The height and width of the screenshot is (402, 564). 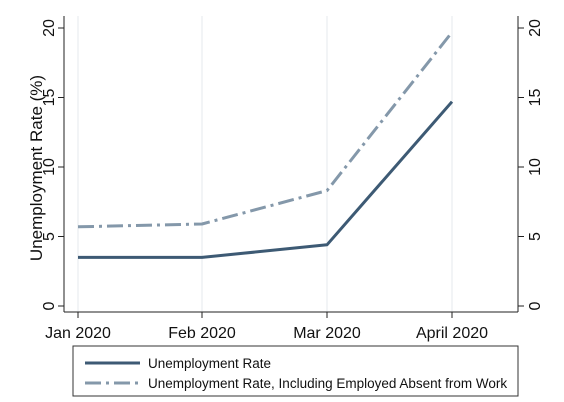 What do you see at coordinates (452, 333) in the screenshot?
I see `x-tick-label-april-2020: April 2020` at bounding box center [452, 333].